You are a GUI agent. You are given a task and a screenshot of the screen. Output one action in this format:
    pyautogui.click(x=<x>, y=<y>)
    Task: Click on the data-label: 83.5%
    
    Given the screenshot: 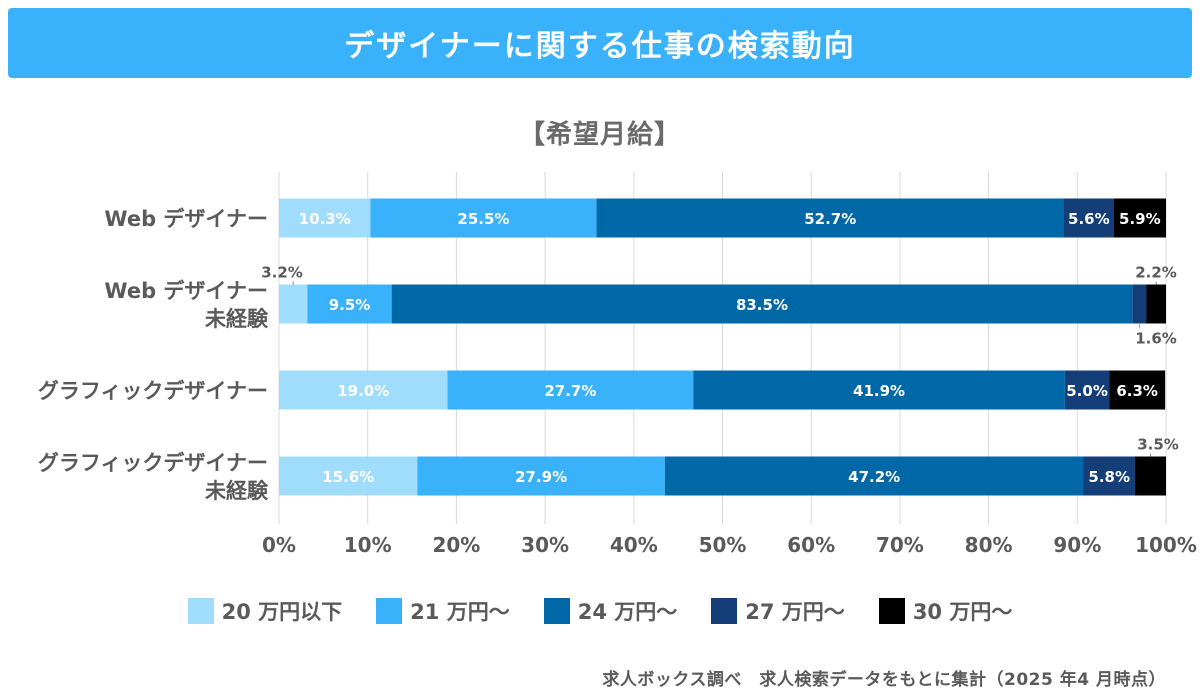 What is the action you would take?
    pyautogui.click(x=762, y=305)
    